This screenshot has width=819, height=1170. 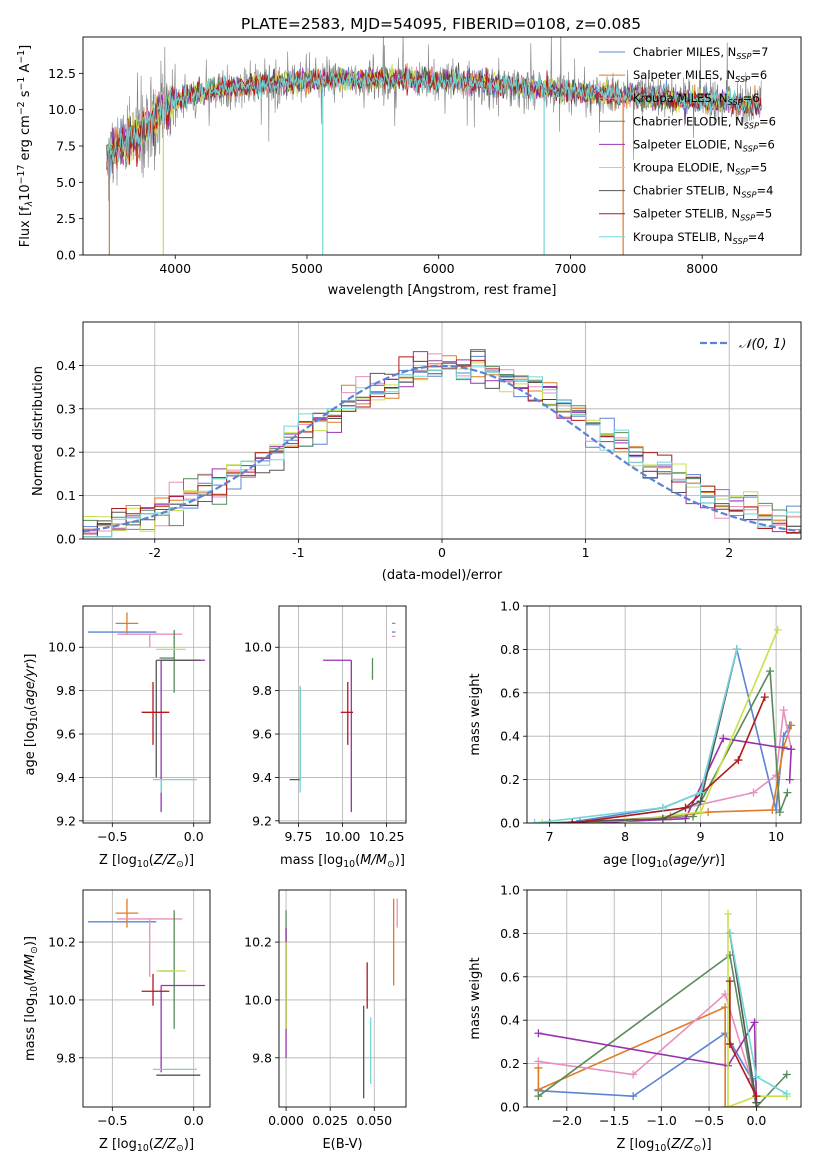 I want to click on residuals-plot-area, so click(x=442, y=443).